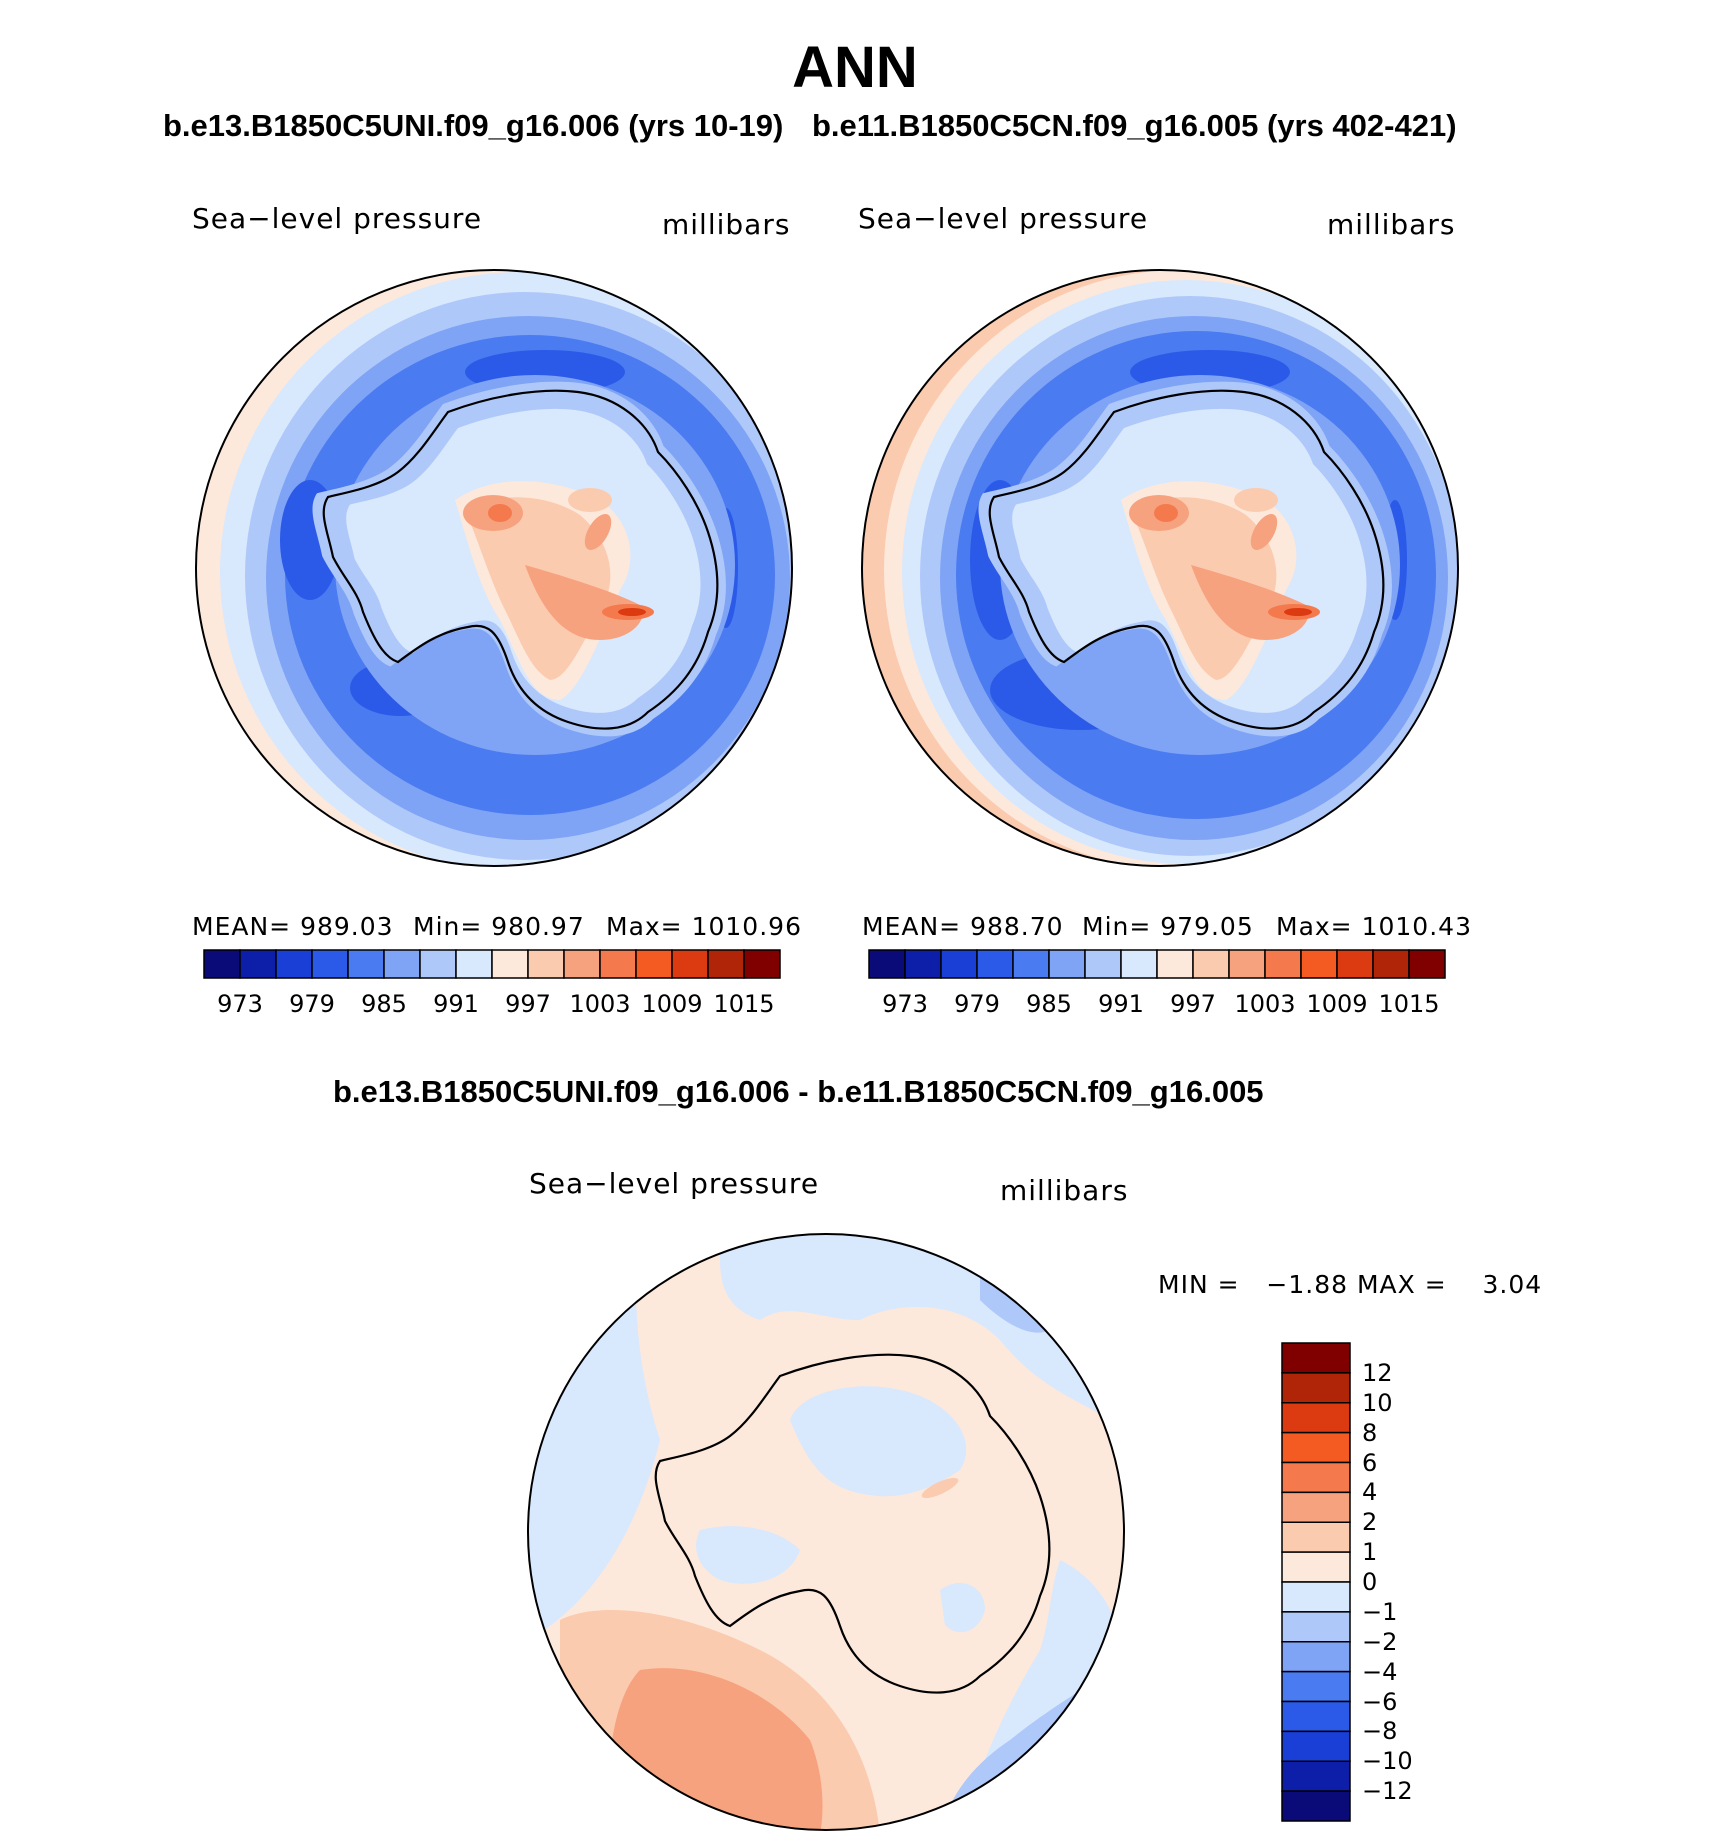 The height and width of the screenshot is (1839, 1710). What do you see at coordinates (1374, 926) in the screenshot?
I see `right-max-stat: Max= 1010.43` at bounding box center [1374, 926].